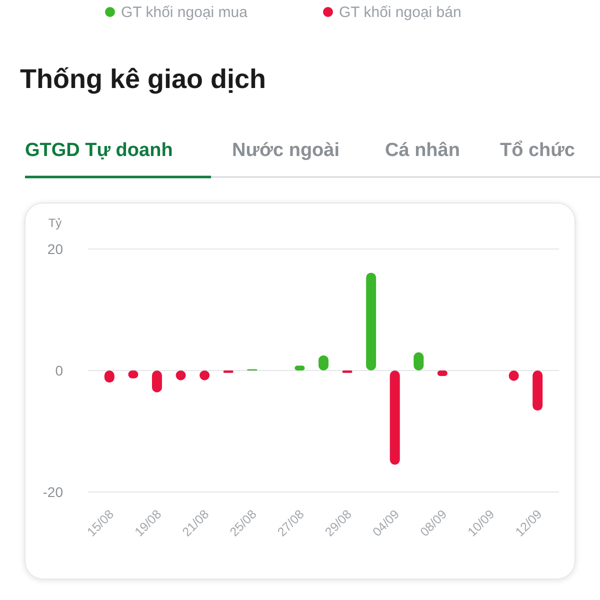 The image size is (600, 600). I want to click on y-tick-label: 20, so click(55, 248).